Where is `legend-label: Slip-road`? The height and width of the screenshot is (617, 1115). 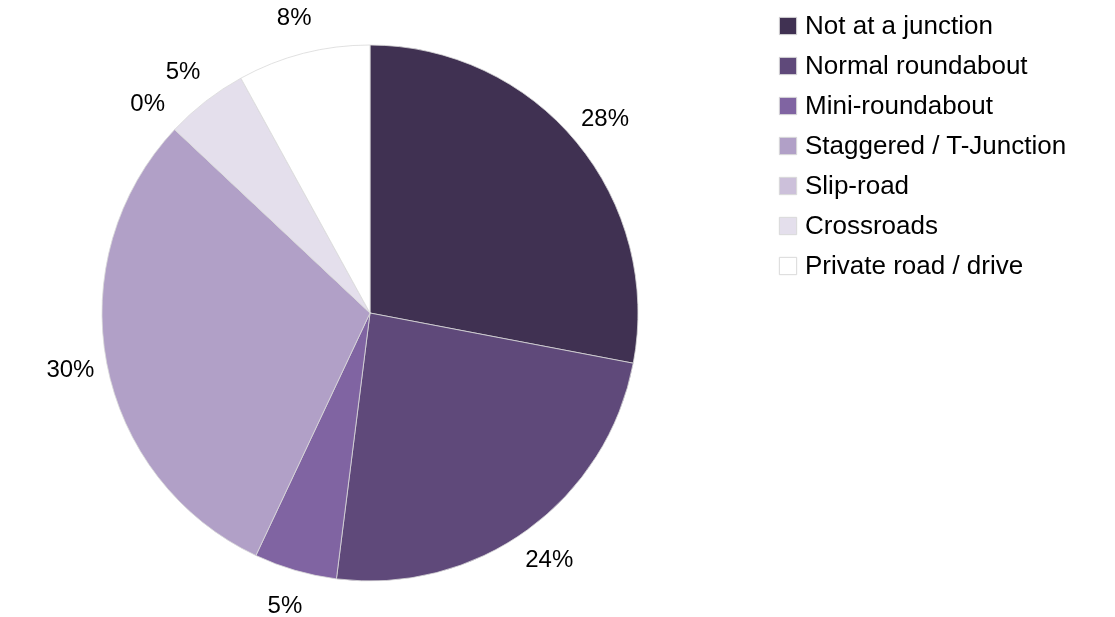 legend-label: Slip-road is located at coordinates (857, 185).